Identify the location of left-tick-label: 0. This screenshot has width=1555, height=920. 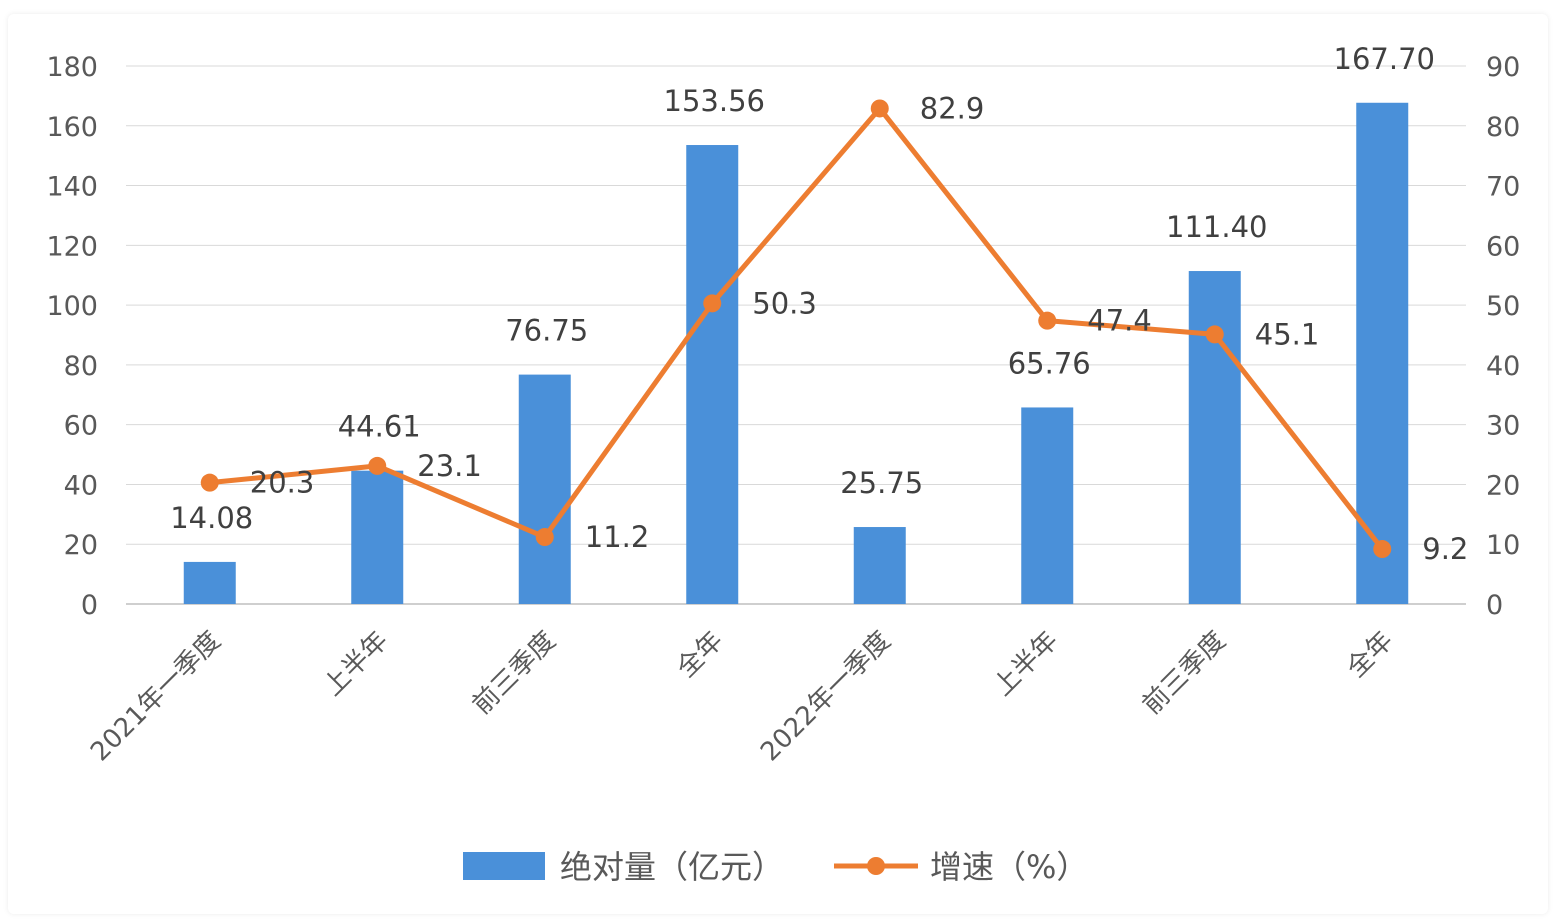
(89, 605).